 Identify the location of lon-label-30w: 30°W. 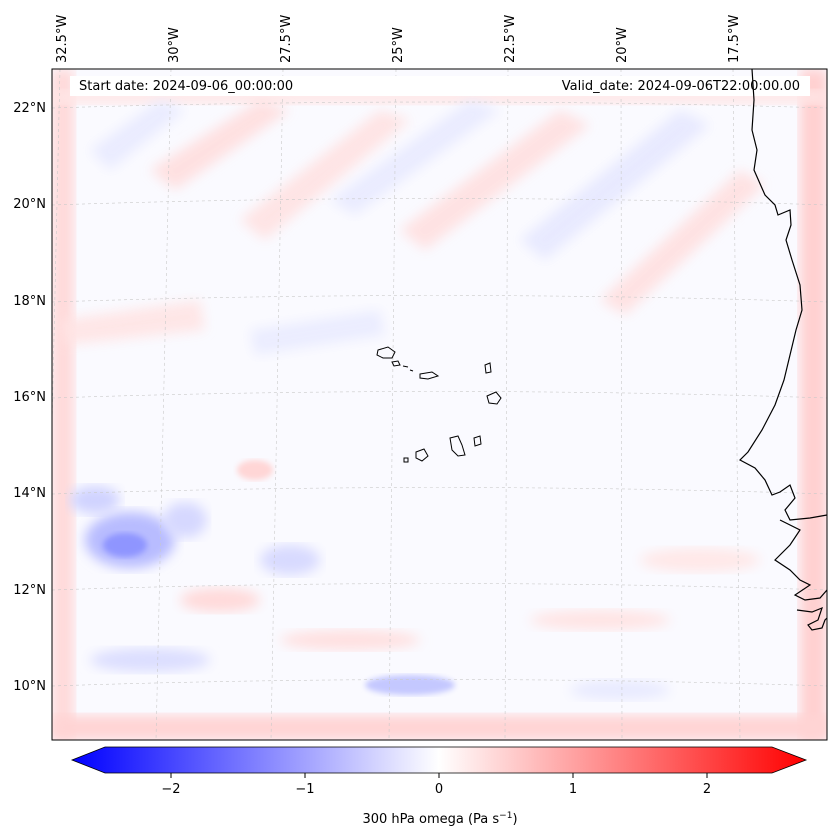
(174, 45).